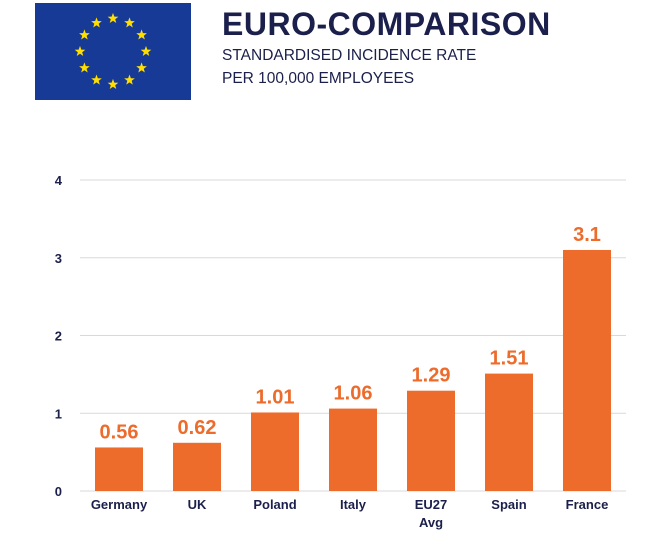 Image resolution: width=653 pixels, height=554 pixels. I want to click on data-label: 0.62, so click(197, 428).